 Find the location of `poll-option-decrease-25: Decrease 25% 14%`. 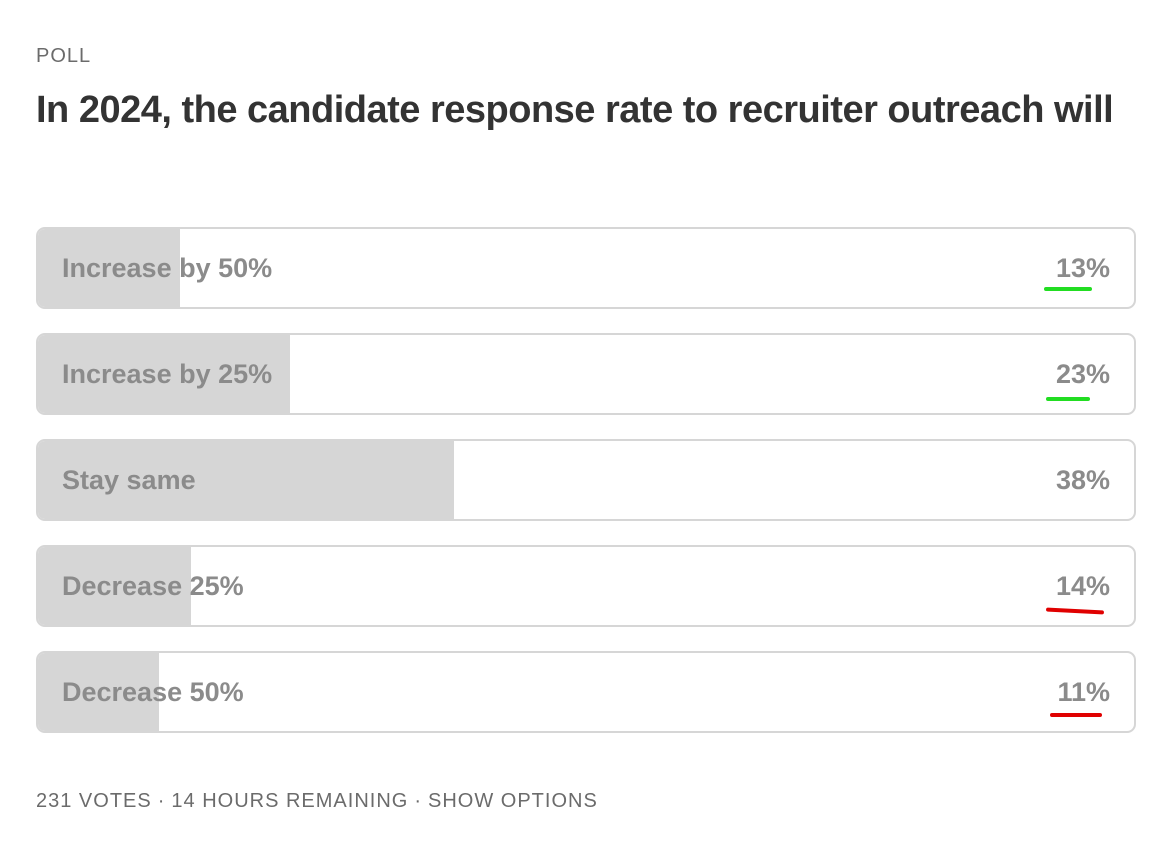

poll-option-decrease-25: Decrease 25% 14% is located at coordinates (586, 586).